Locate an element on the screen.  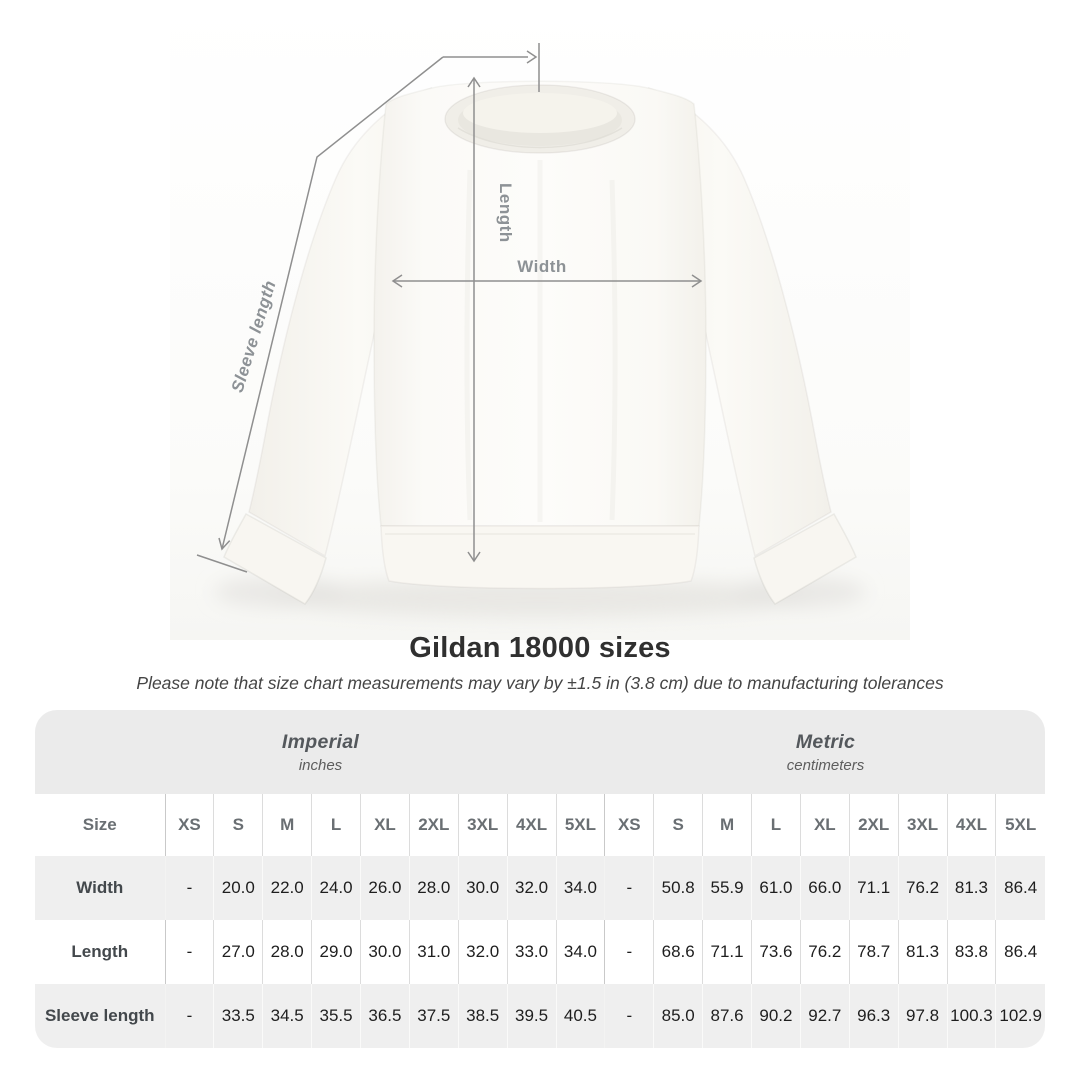
size-header: Size is located at coordinates (99, 824).